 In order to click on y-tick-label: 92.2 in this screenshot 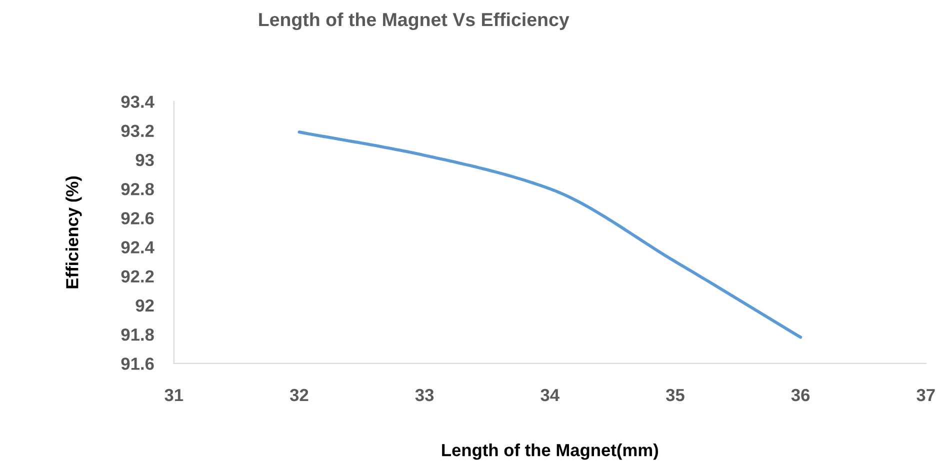, I will do `click(137, 276)`.